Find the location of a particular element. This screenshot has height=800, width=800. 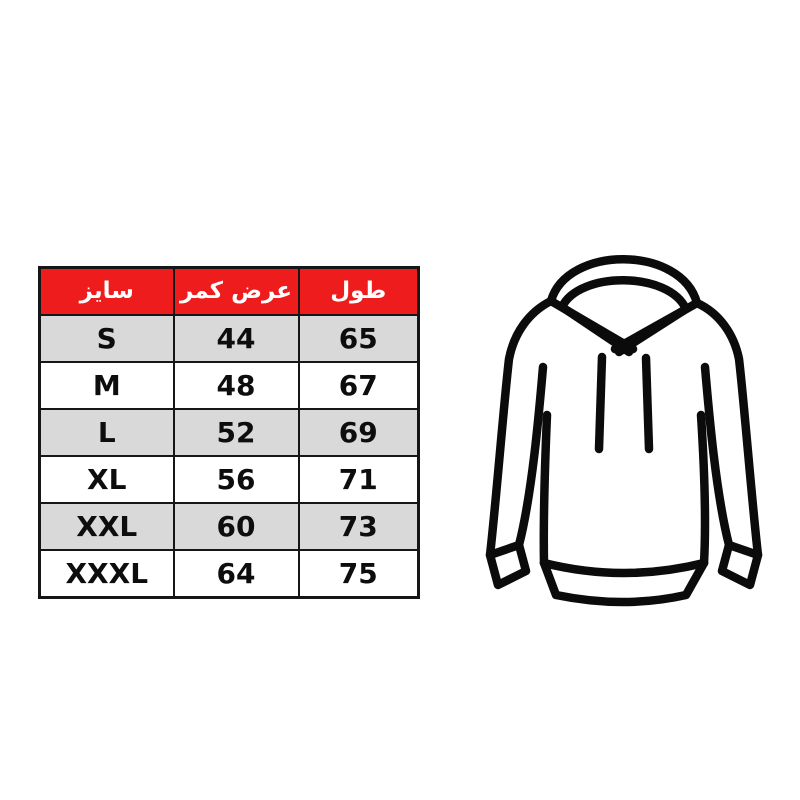

sleeve-right-outer is located at coordinates (727, 429).